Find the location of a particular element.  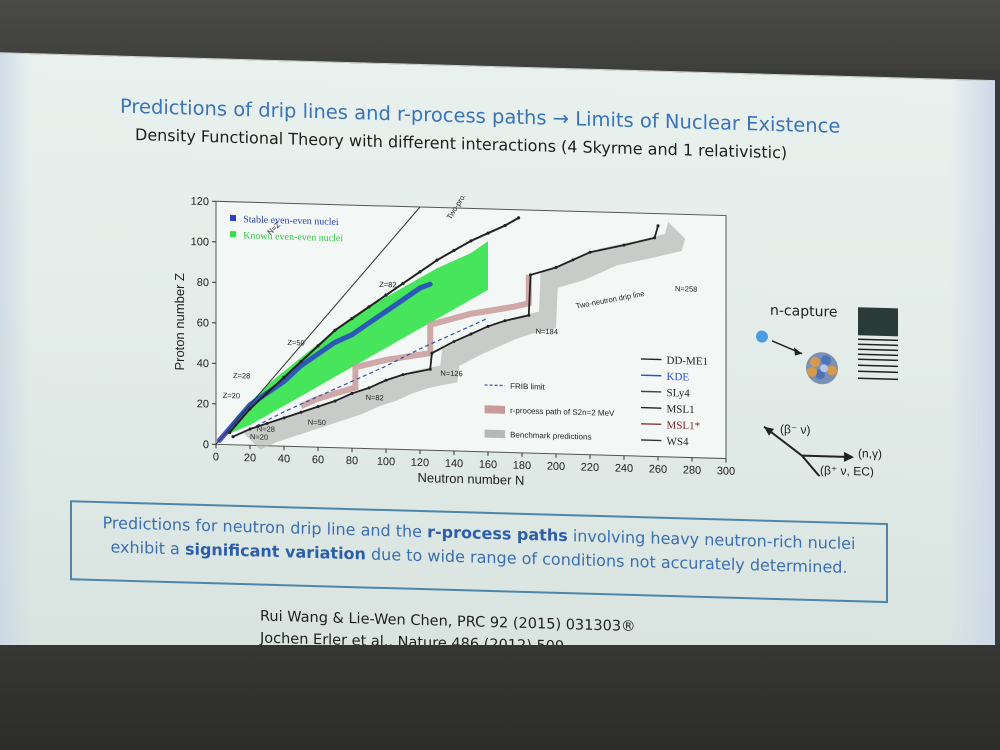

y-tick-label: 0 is located at coordinates (206, 445).